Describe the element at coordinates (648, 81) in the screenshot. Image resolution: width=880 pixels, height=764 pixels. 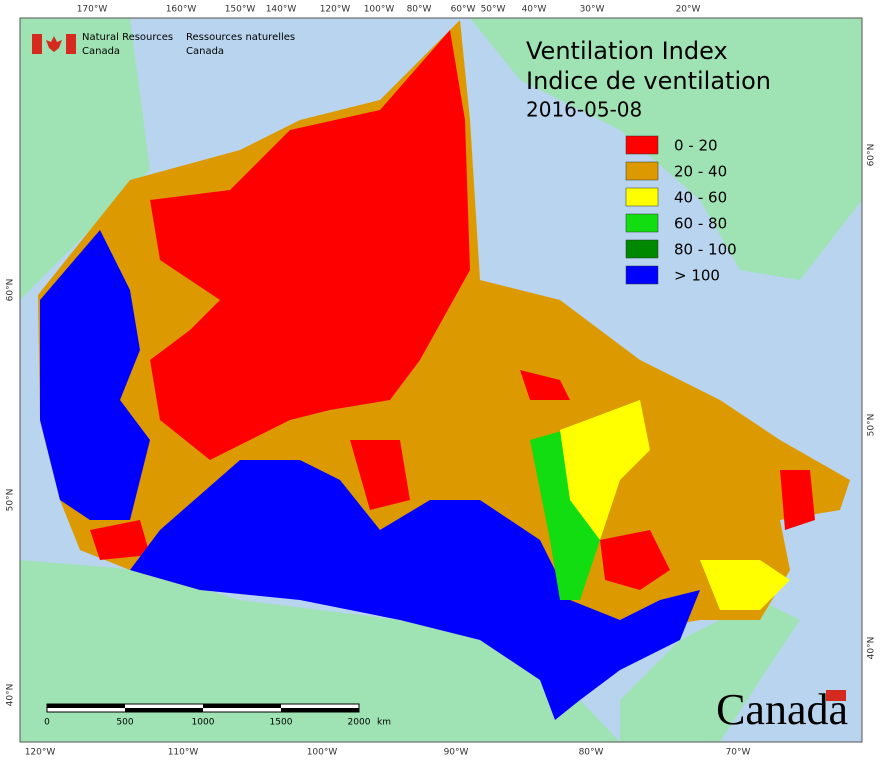
I see `title: Indice de ventilation` at that location.